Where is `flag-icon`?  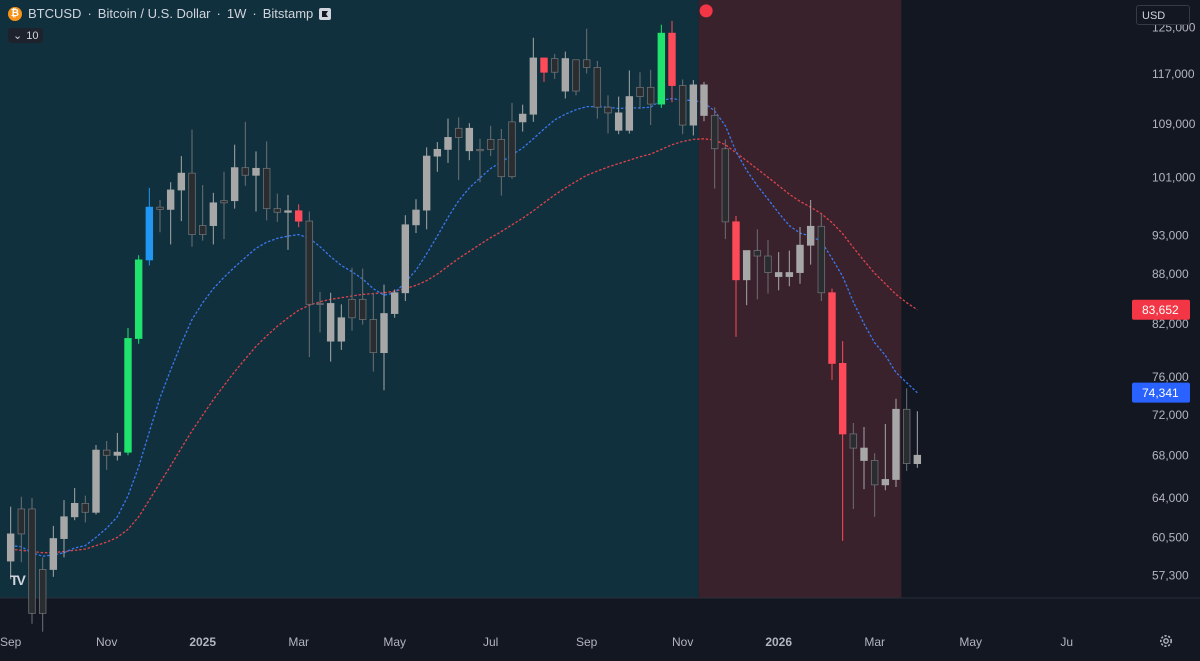
flag-icon is located at coordinates (325, 13).